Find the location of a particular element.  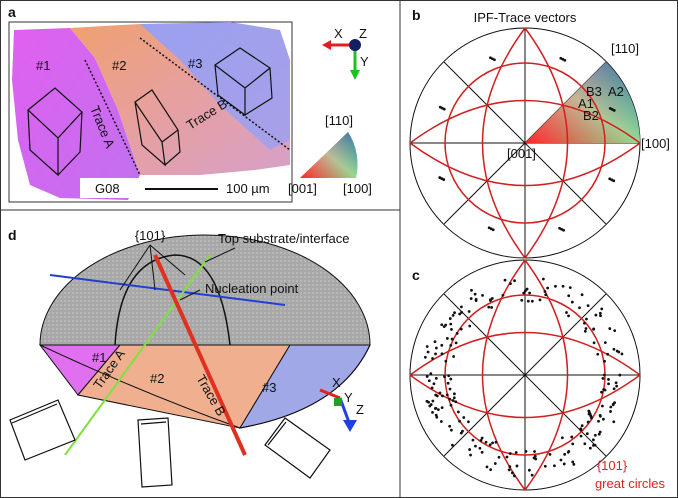

pole-label: [100] is located at coordinates (655, 143).